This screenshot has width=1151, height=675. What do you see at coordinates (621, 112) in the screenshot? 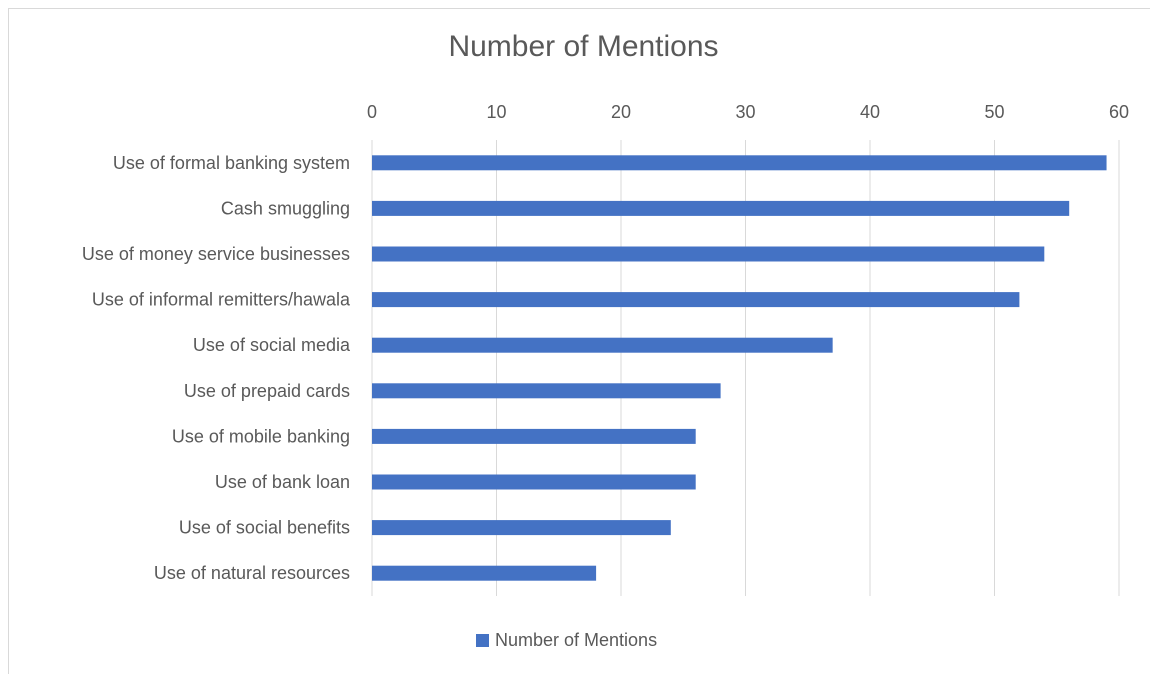
I see `x-tick-label: 20` at bounding box center [621, 112].